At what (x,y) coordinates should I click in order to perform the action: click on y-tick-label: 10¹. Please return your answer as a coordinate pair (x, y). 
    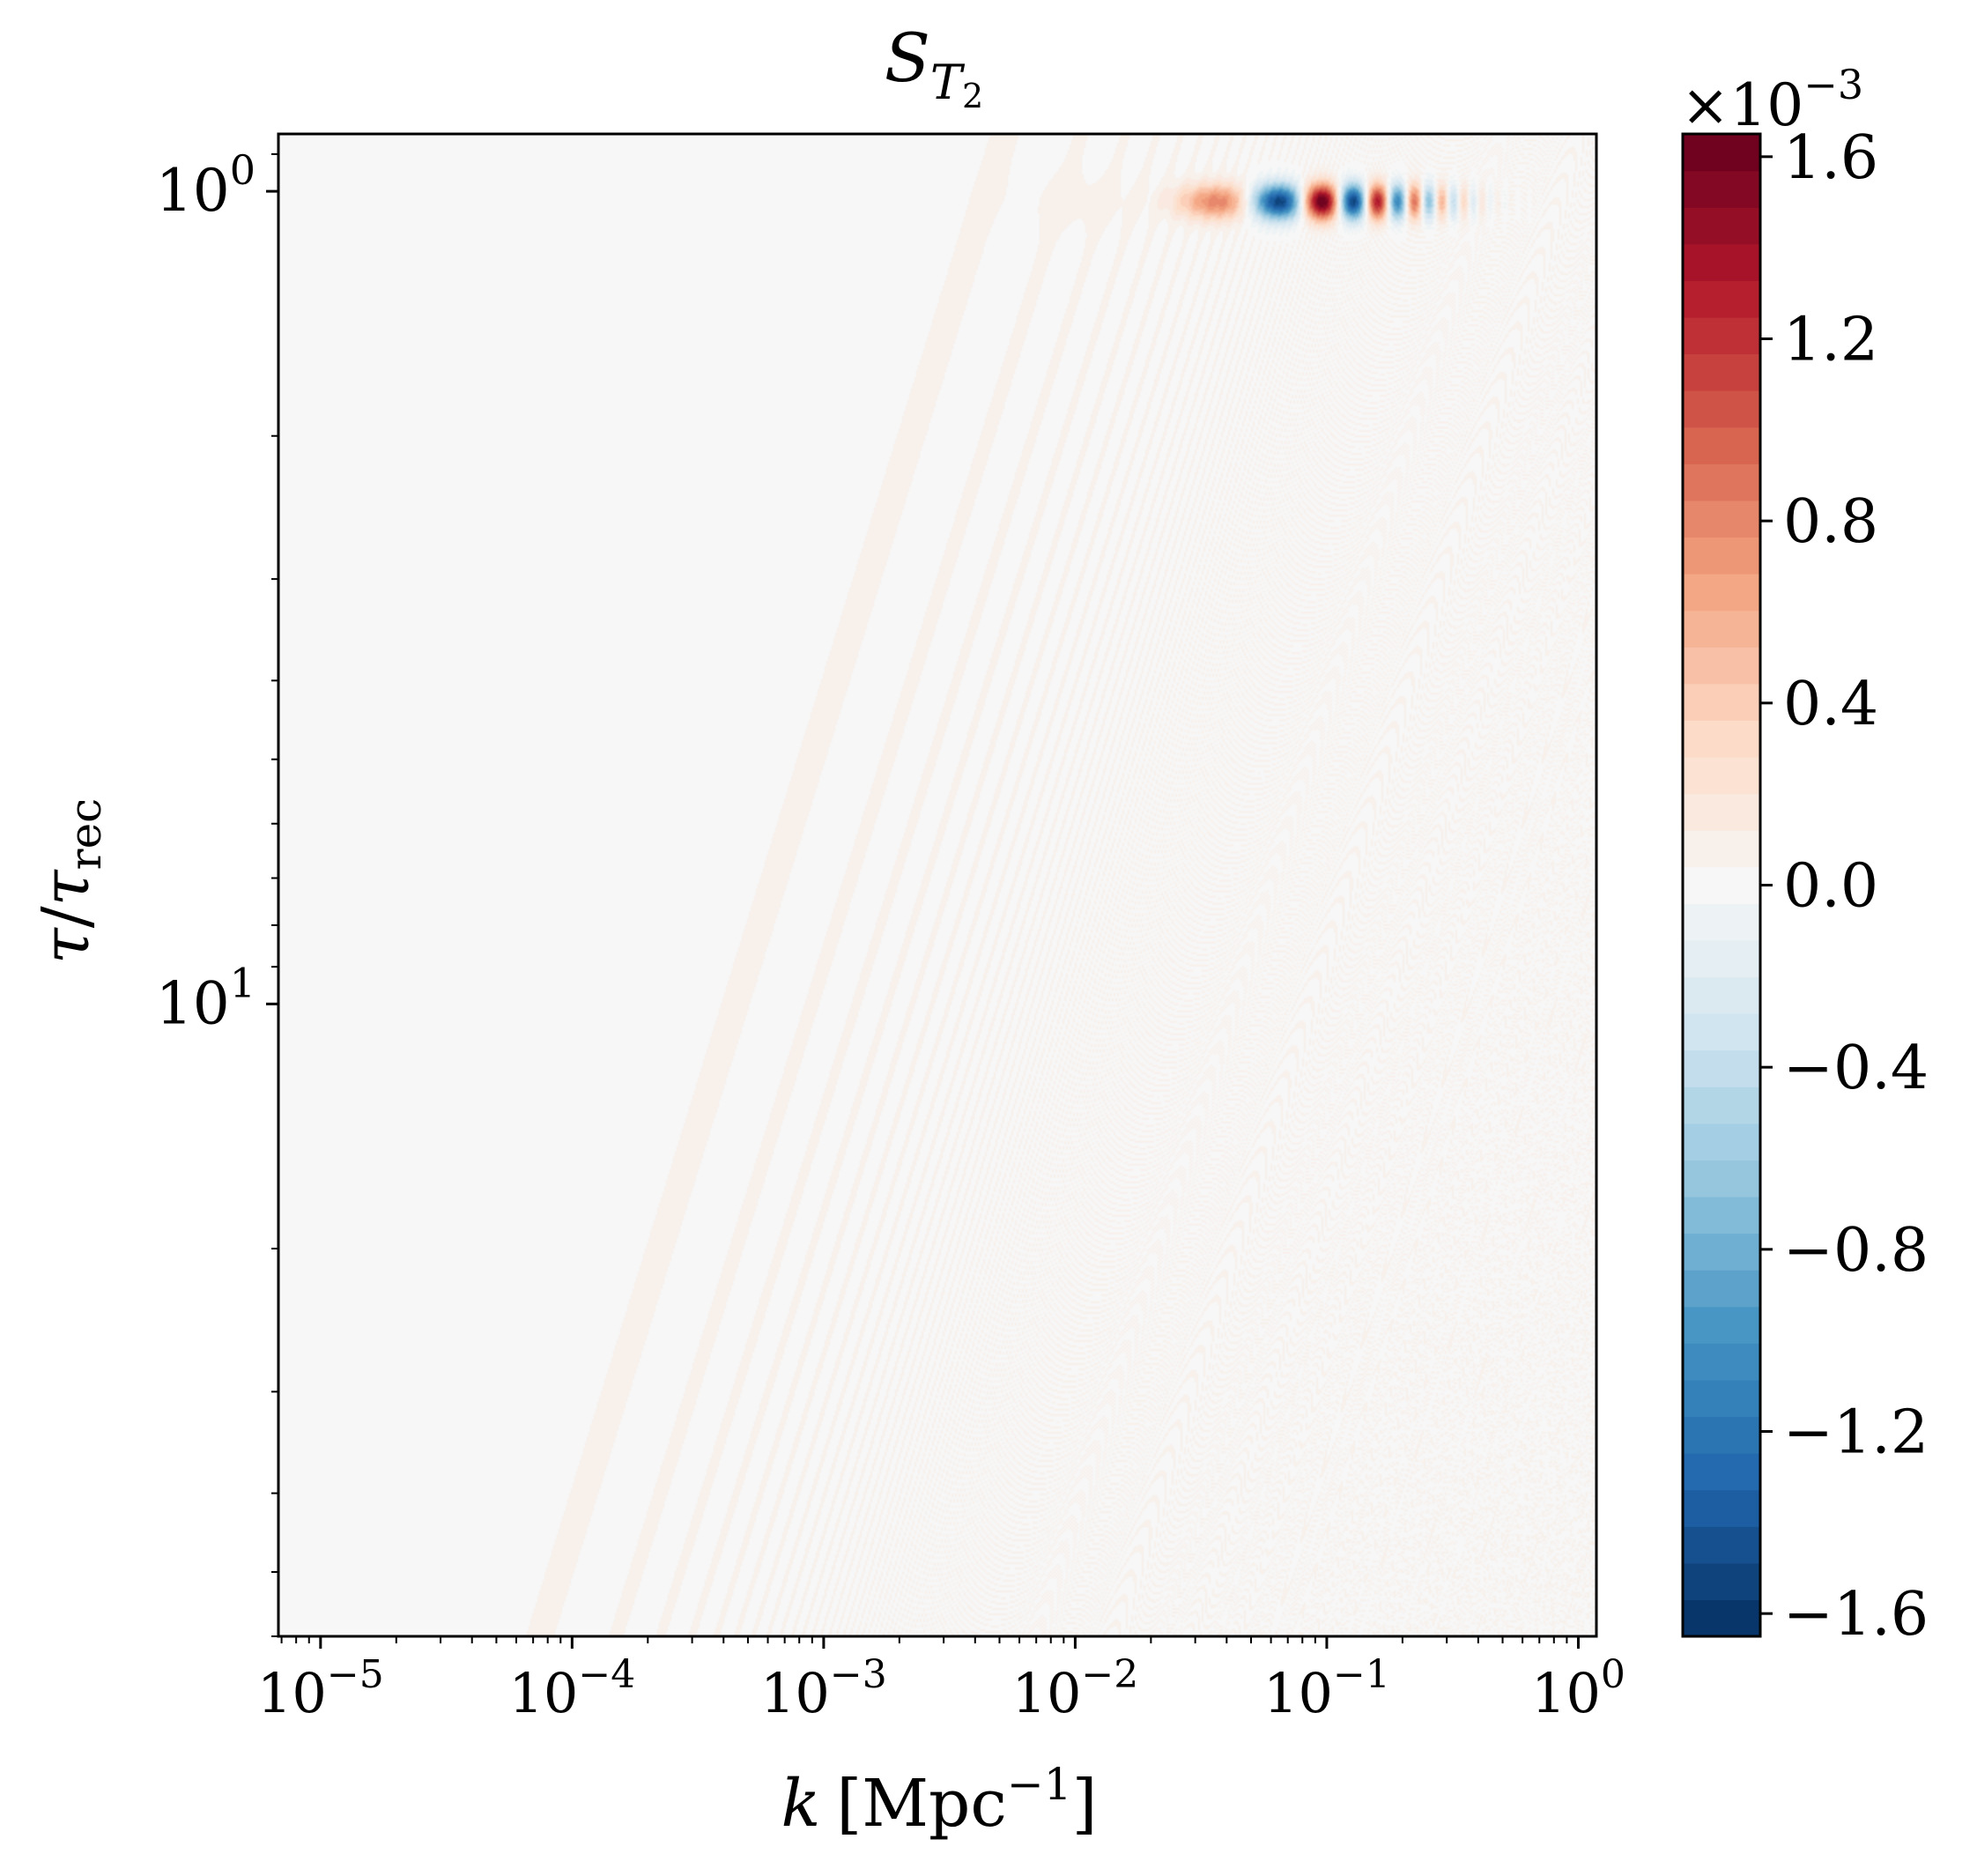
    Looking at the image, I should click on (205, 998).